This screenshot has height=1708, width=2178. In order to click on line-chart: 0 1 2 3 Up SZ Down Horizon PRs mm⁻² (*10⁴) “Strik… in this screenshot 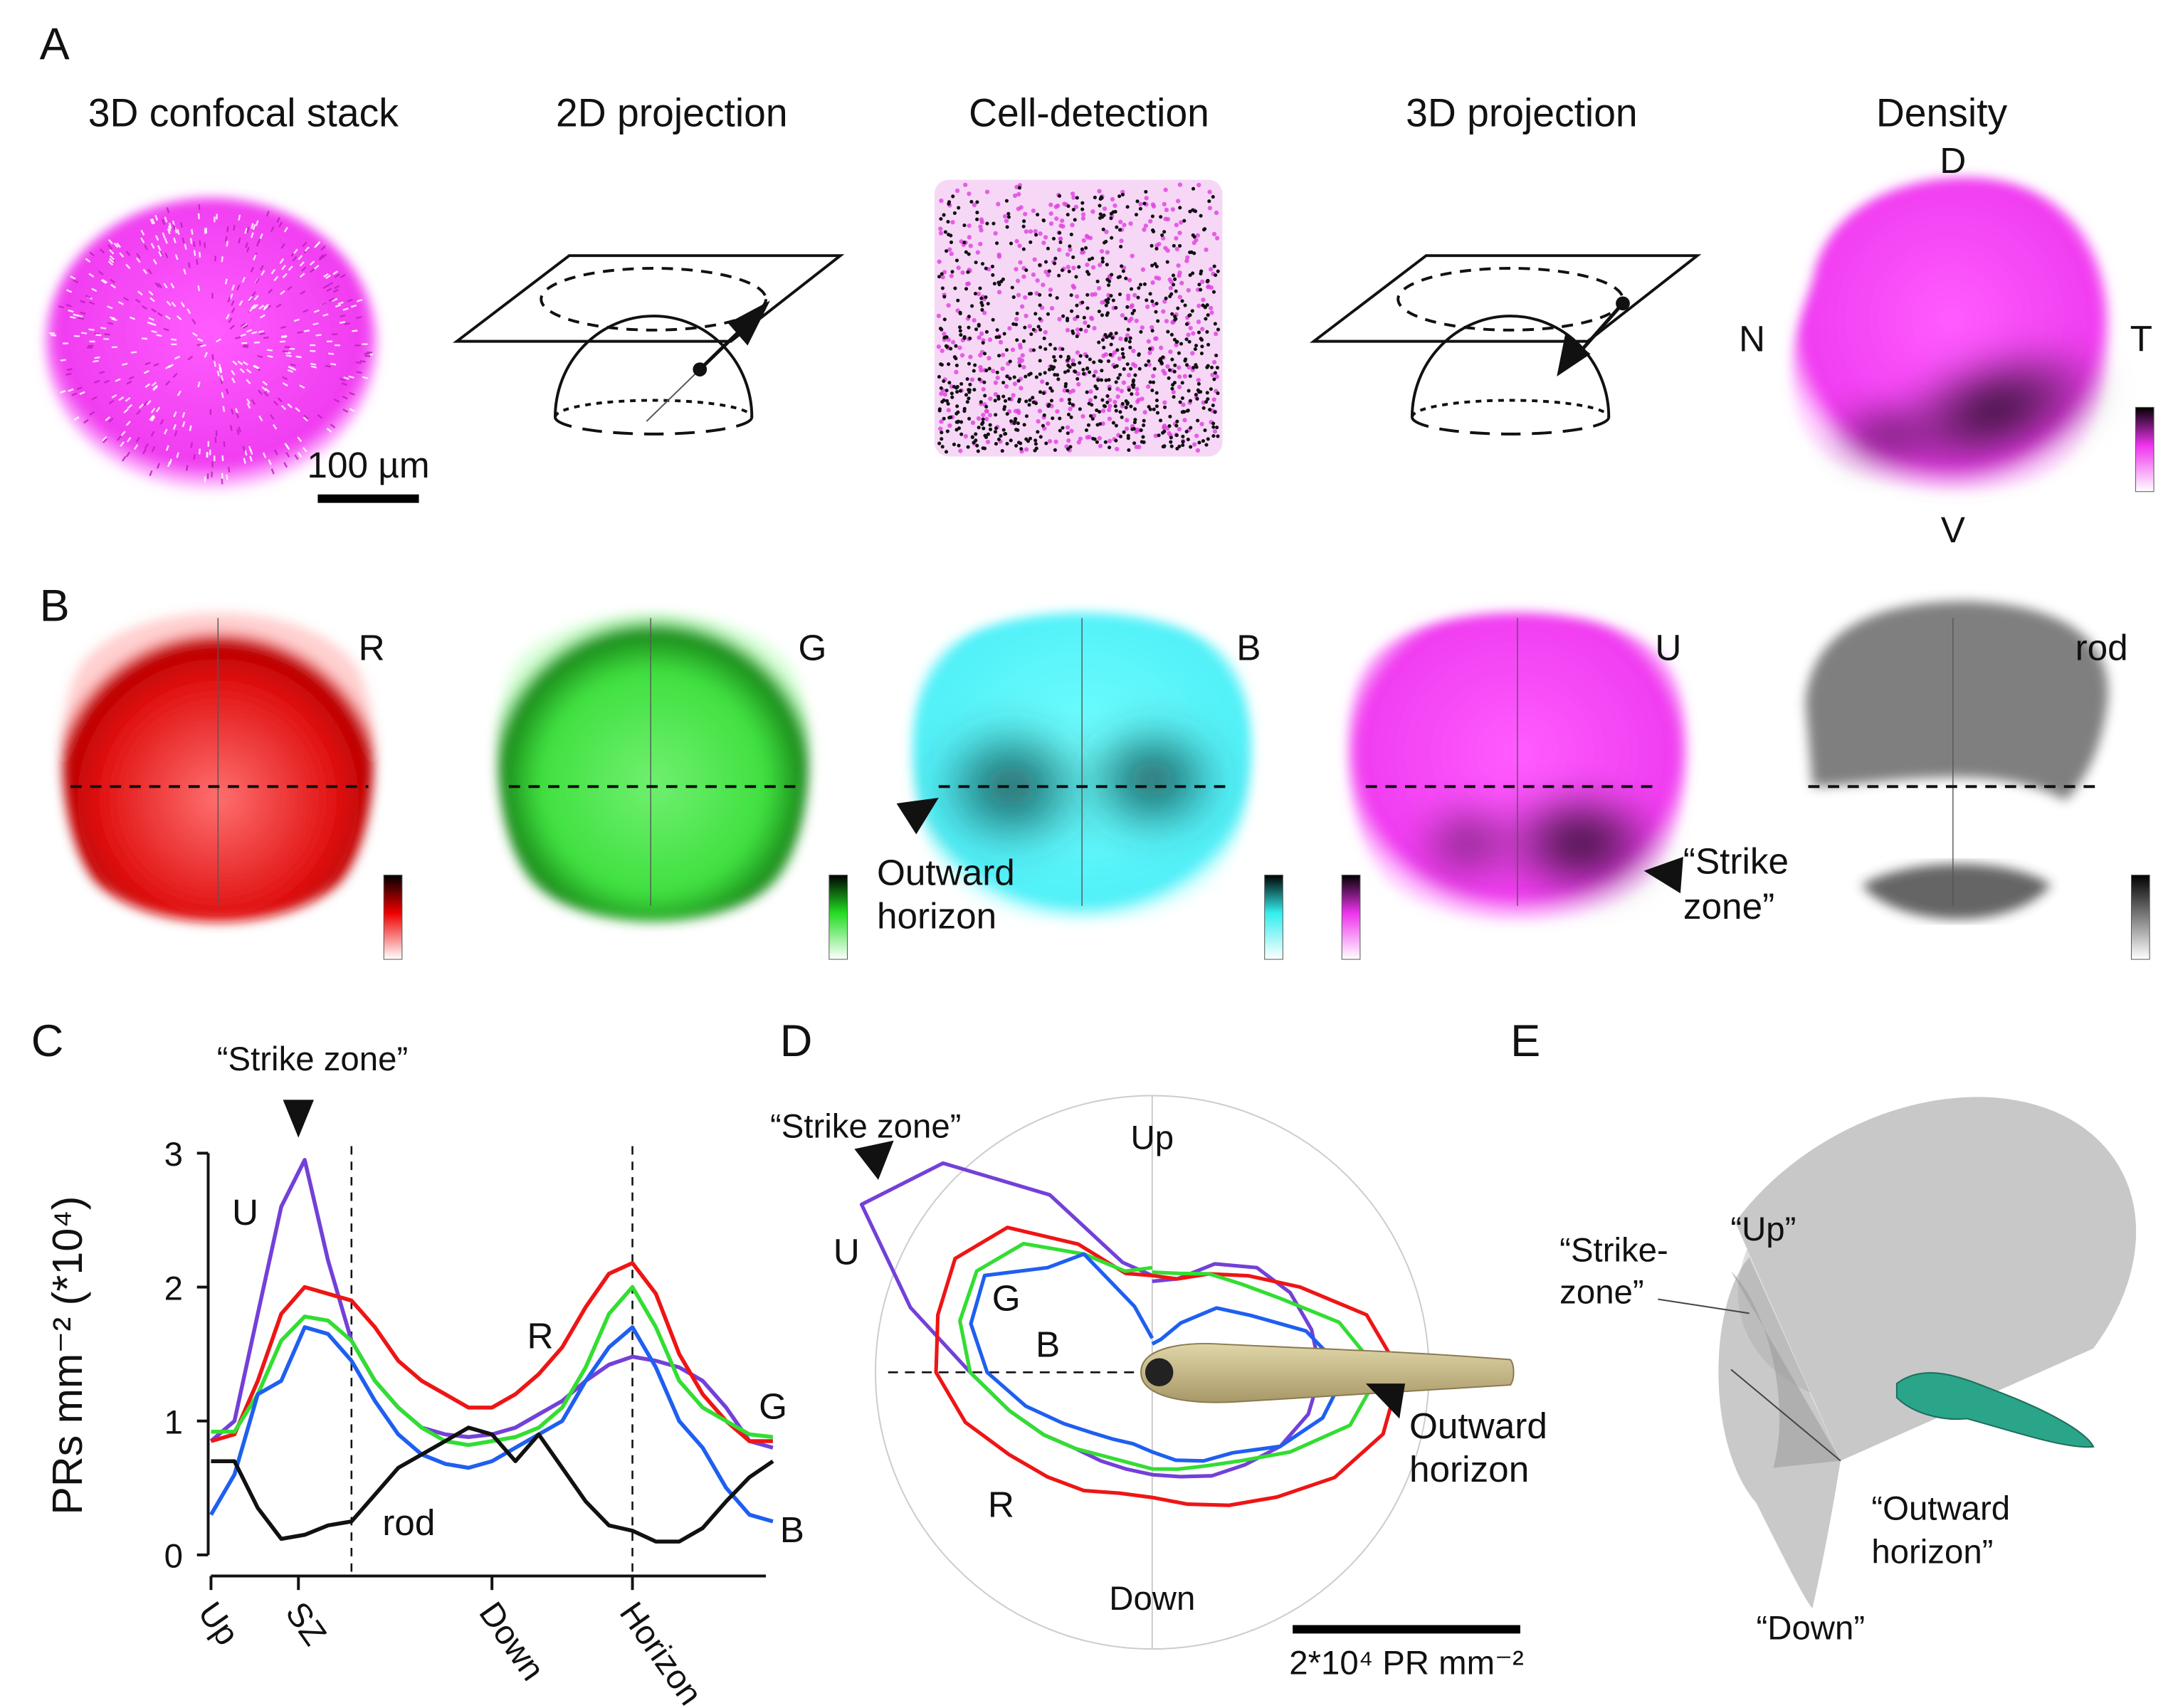, I will do `click(423, 1374)`.